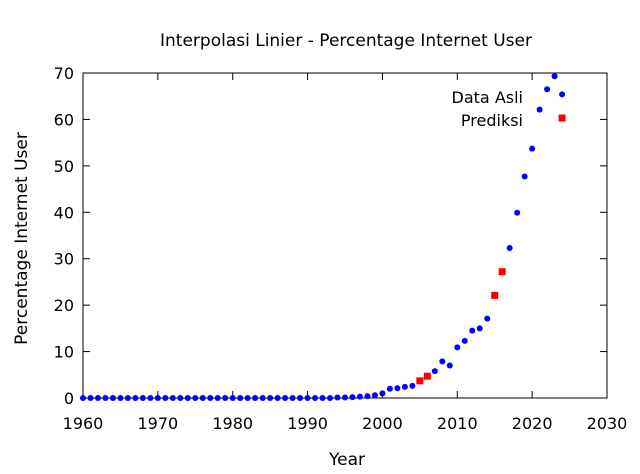  Describe the element at coordinates (487, 109) in the screenshot. I see `legend: Data Asli Prediksi` at that location.